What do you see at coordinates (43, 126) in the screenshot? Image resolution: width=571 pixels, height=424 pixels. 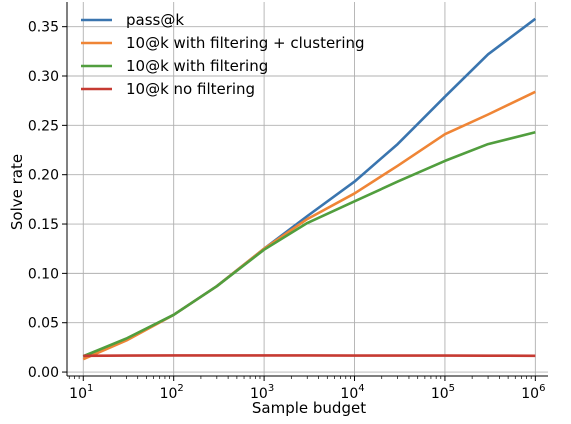 I see `y-tick-label: 0.25` at bounding box center [43, 126].